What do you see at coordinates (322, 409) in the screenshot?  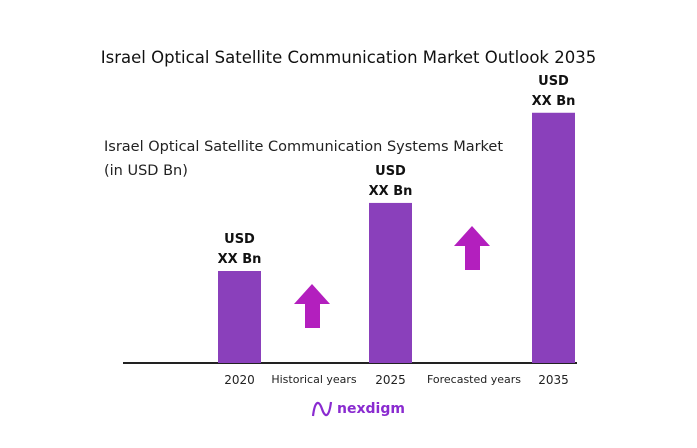 I see `logo-icon` at bounding box center [322, 409].